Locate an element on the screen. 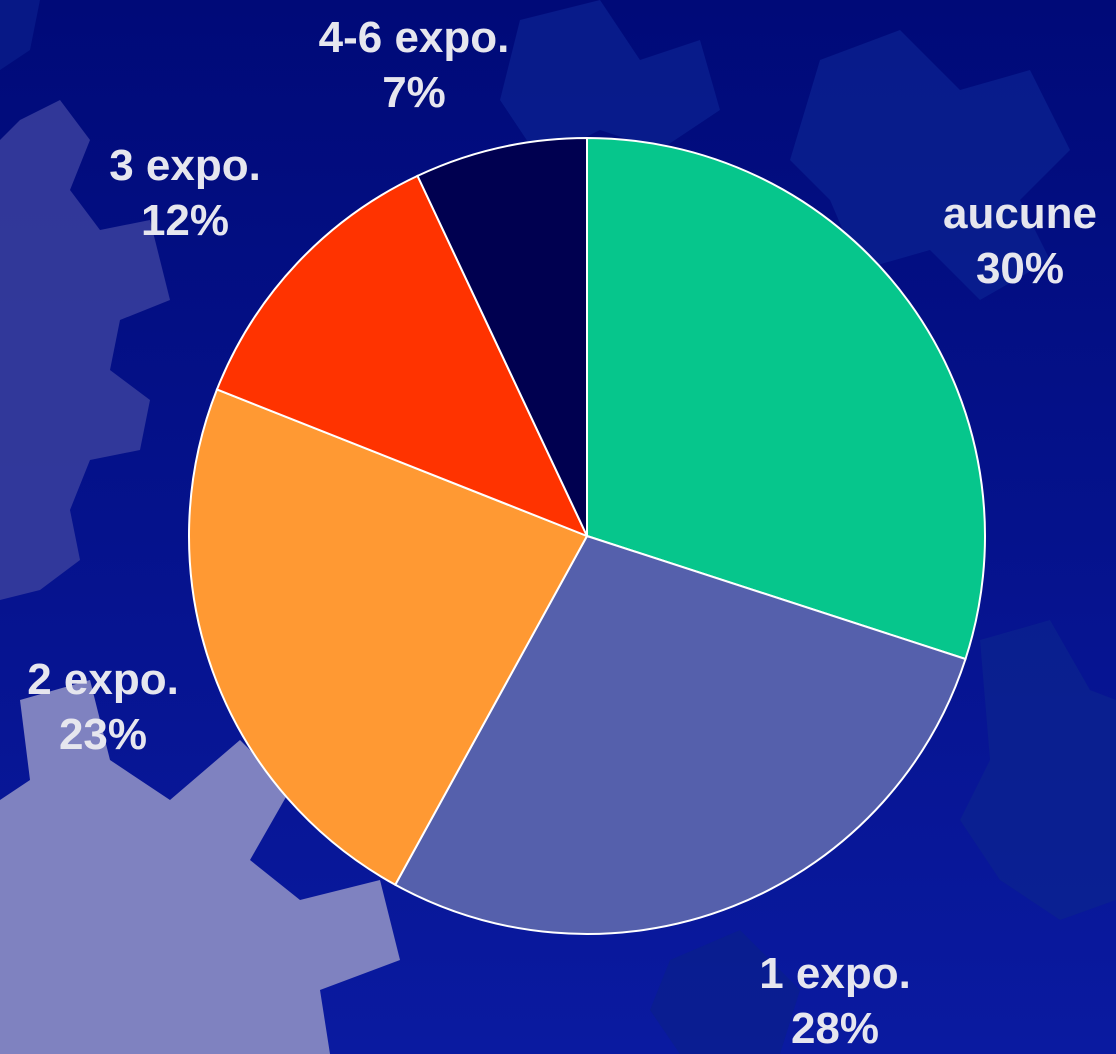  slice-label-3: 2 expo. is located at coordinates (103, 679).